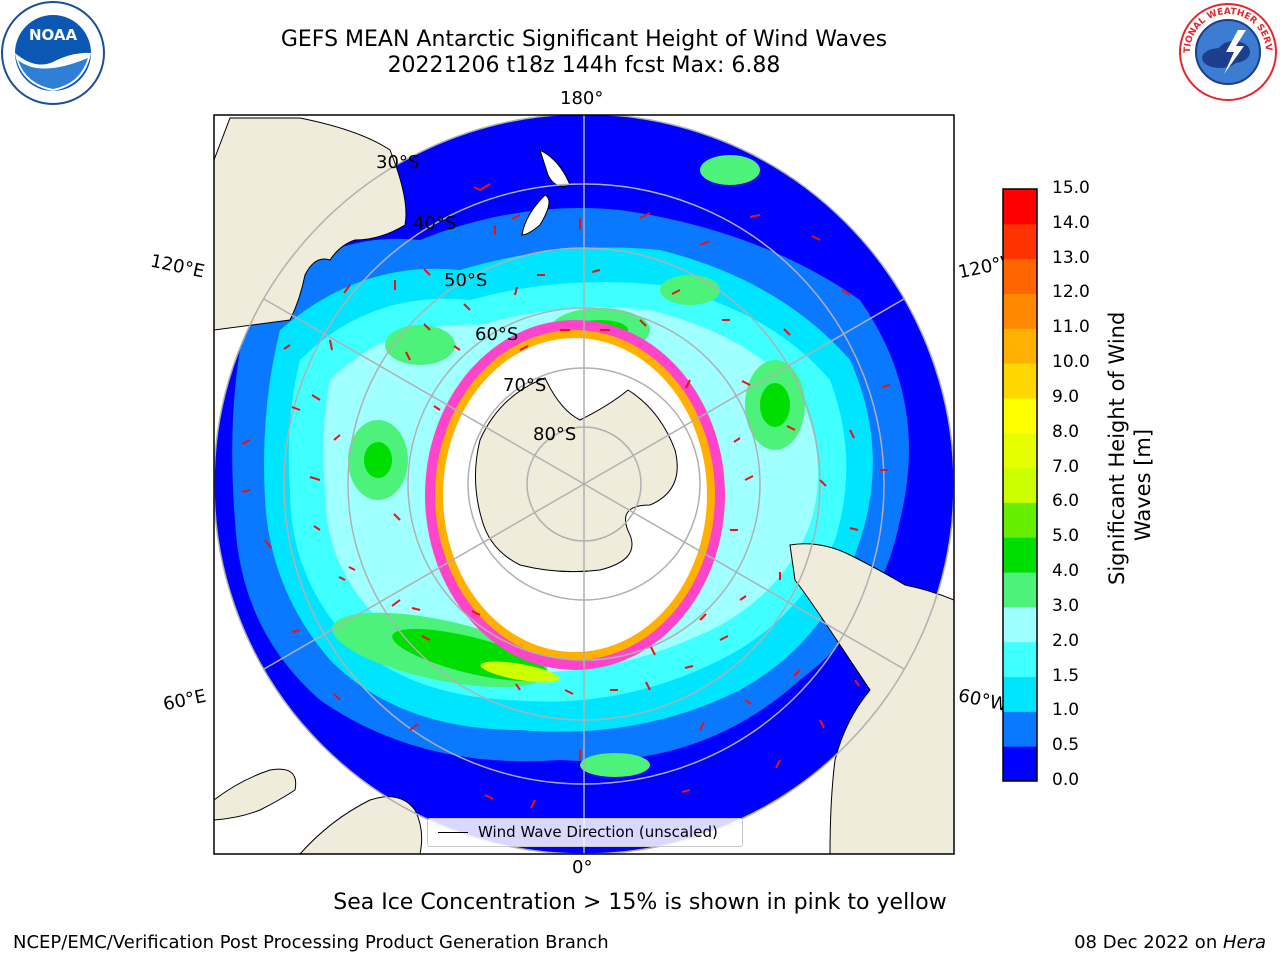  I want to click on colorbar-tick-label: 12.0, so click(1071, 292).